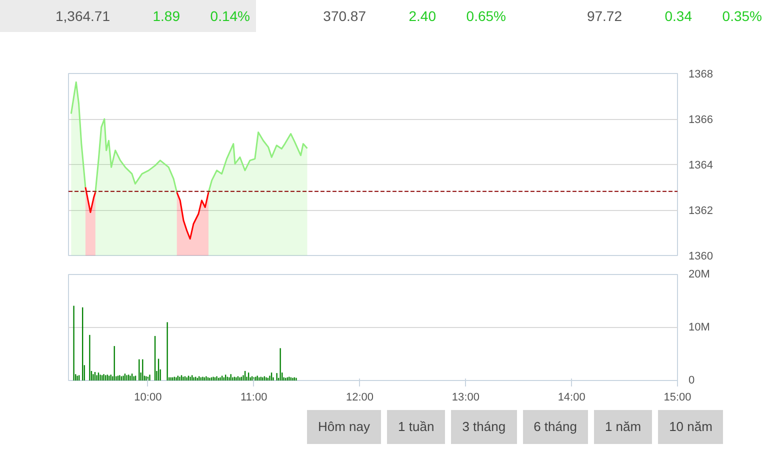 This screenshot has width=781, height=450. I want to click on text: 0.65%, so click(485, 16).